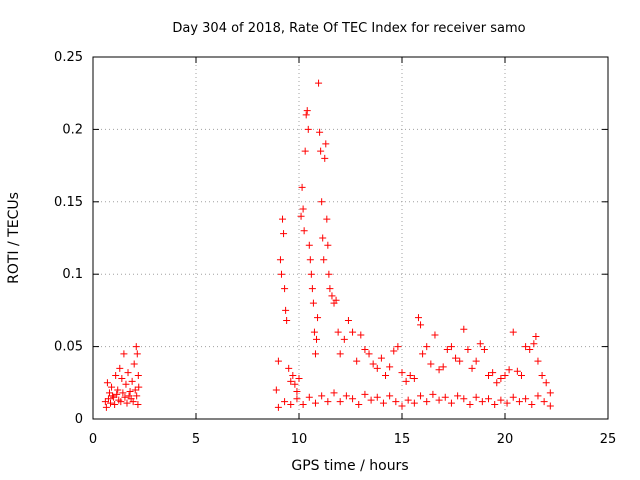 This screenshot has height=480, width=640. I want to click on x-tick-label: 20, so click(505, 439).